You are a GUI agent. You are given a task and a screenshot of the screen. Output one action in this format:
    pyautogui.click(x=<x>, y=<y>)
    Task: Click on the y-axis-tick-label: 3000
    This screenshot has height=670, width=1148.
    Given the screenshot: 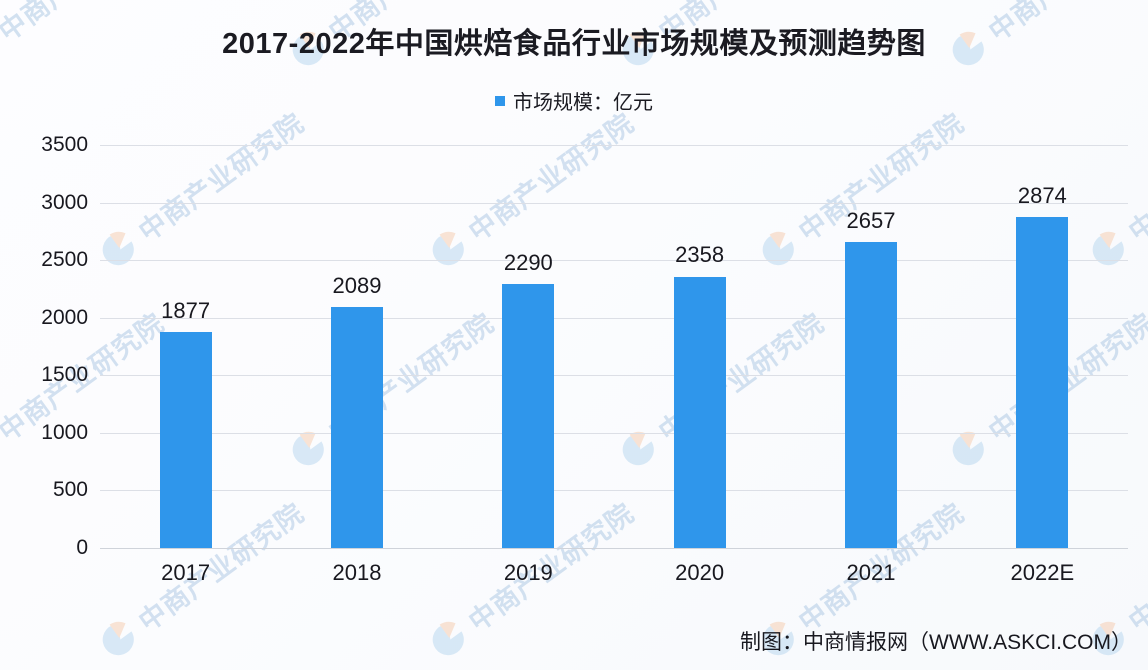 What is the action you would take?
    pyautogui.click(x=64, y=202)
    